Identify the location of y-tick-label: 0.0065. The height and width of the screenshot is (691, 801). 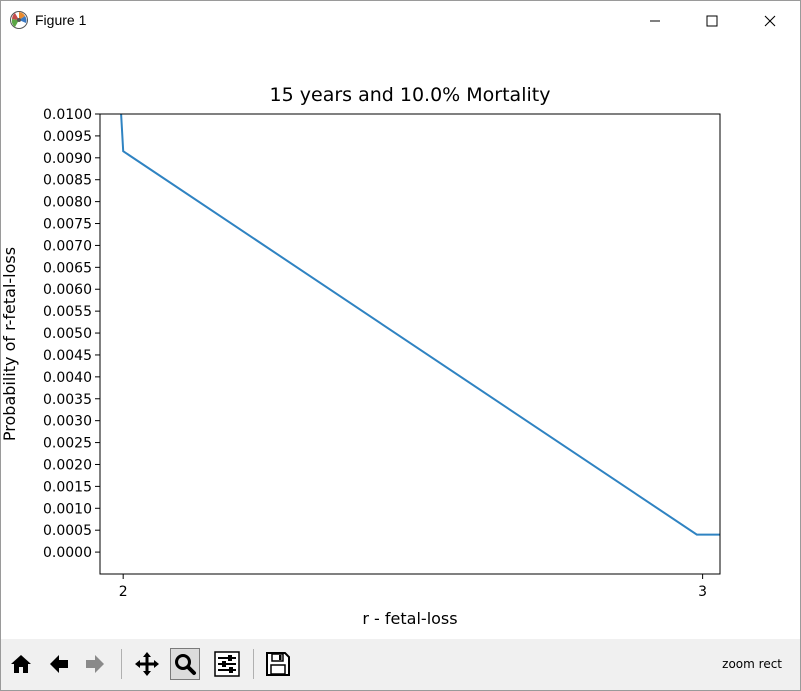
(67, 268).